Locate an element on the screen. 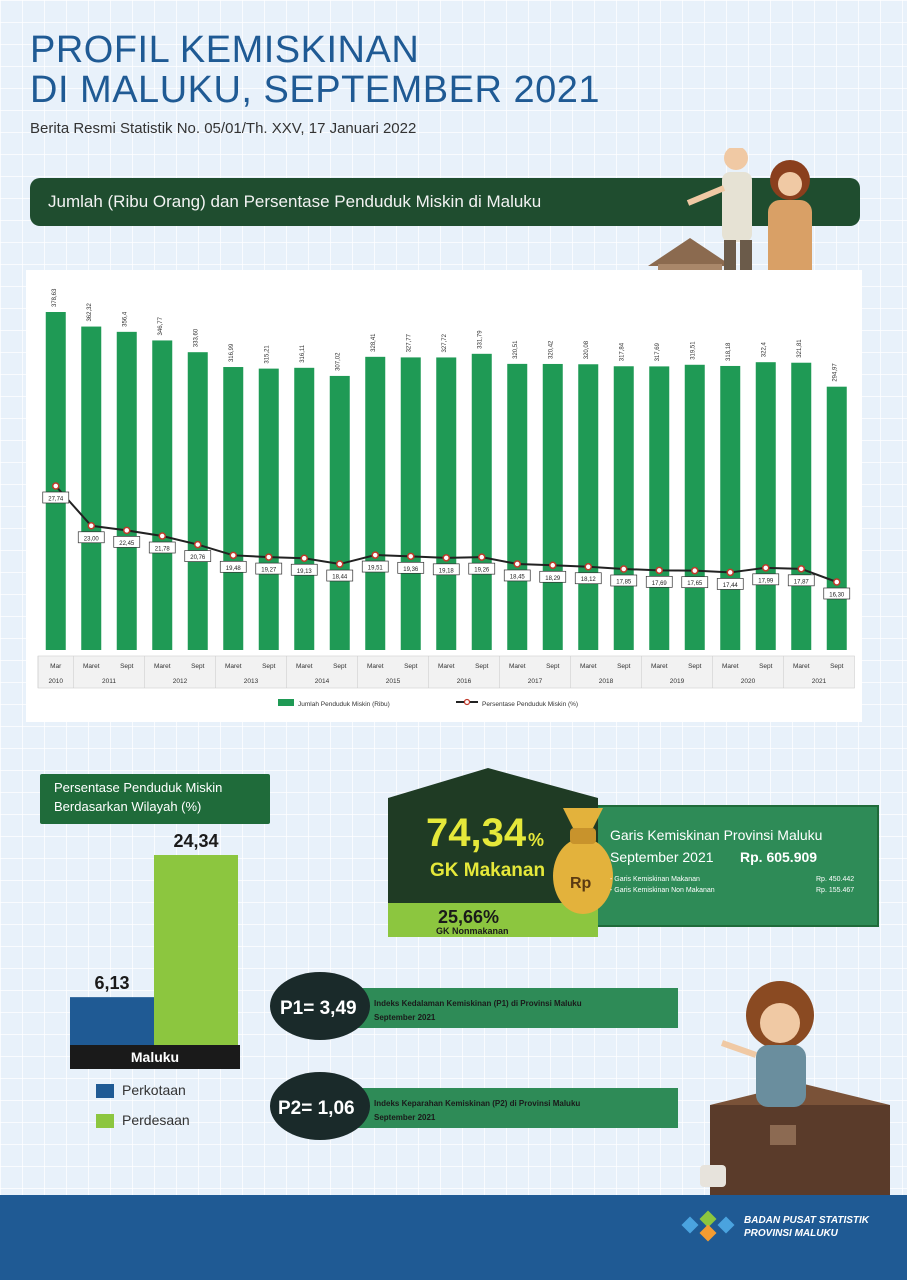  year-label-11: 2021 is located at coordinates (819, 681).